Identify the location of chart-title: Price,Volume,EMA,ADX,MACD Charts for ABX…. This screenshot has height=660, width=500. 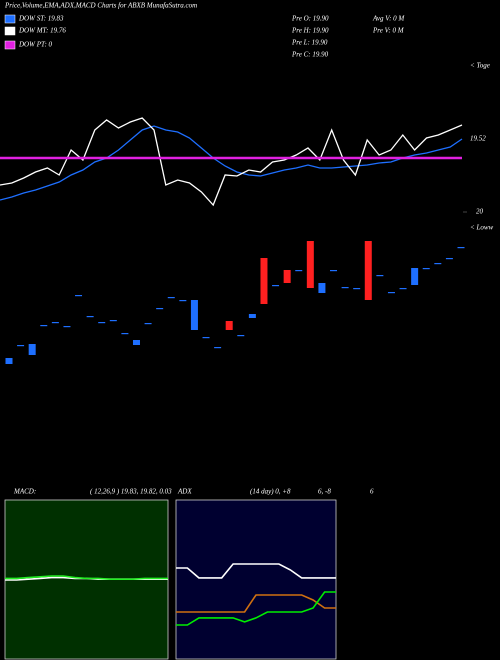
(100, 6).